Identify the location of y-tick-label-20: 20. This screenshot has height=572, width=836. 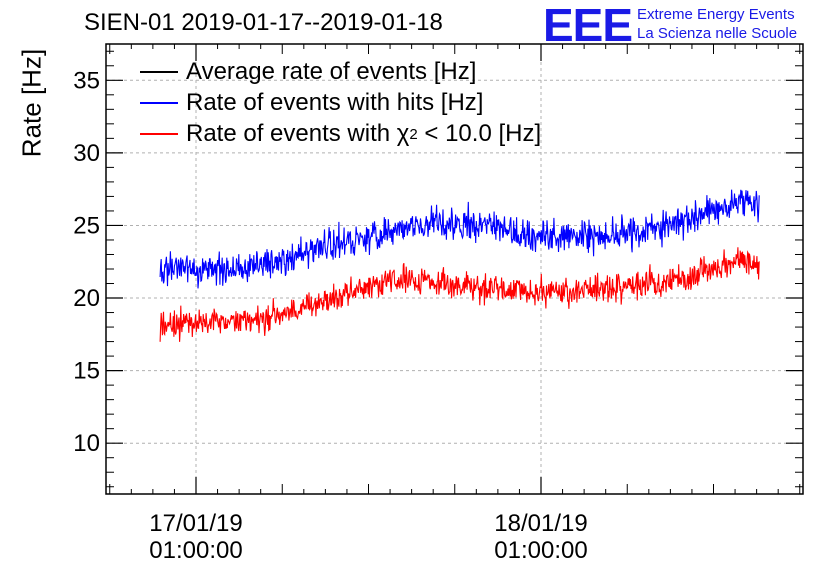
(86, 298).